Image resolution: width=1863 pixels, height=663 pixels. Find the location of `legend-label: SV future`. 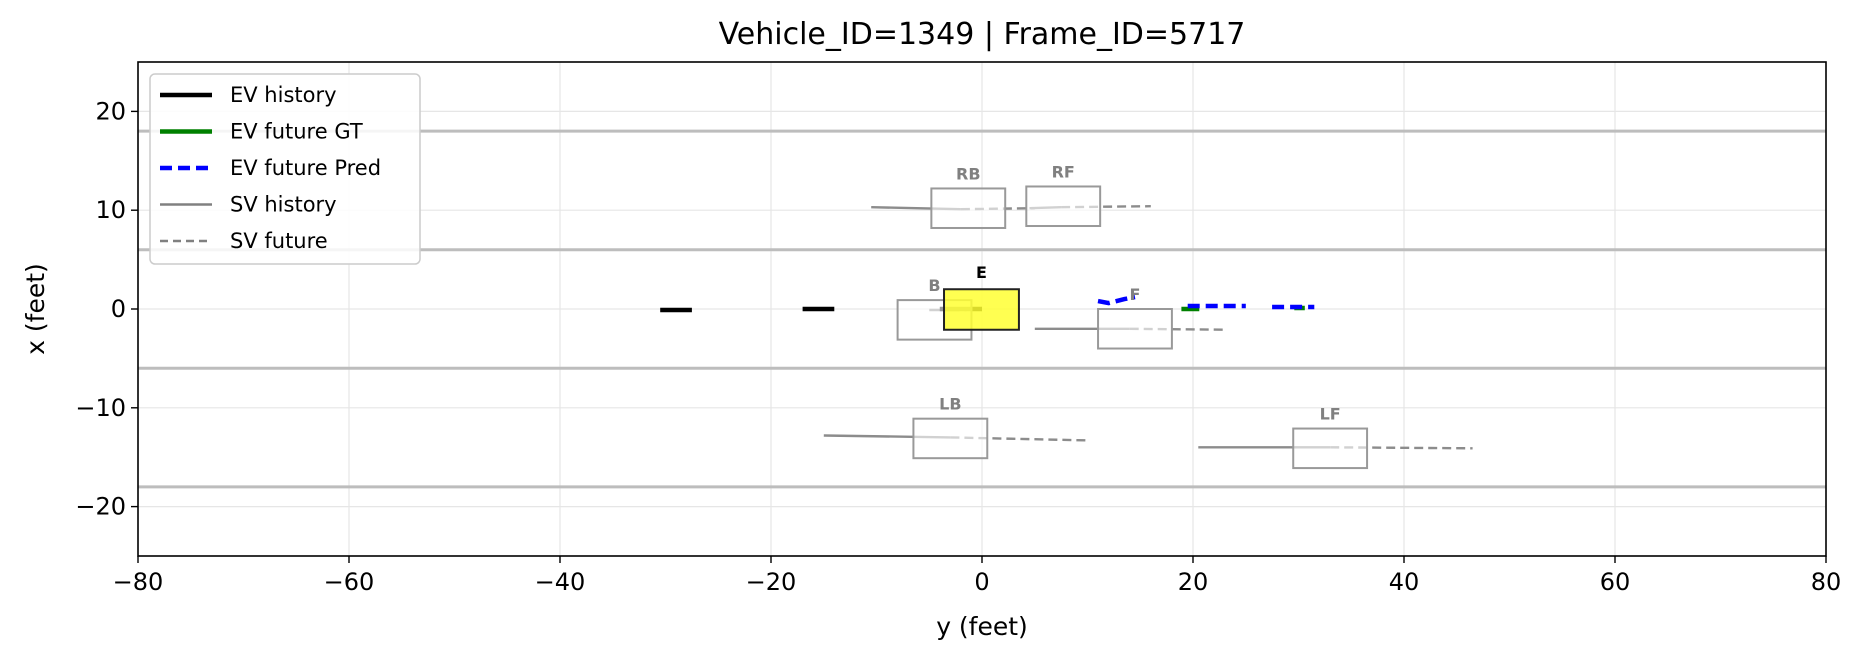

legend-label: SV future is located at coordinates (279, 241).